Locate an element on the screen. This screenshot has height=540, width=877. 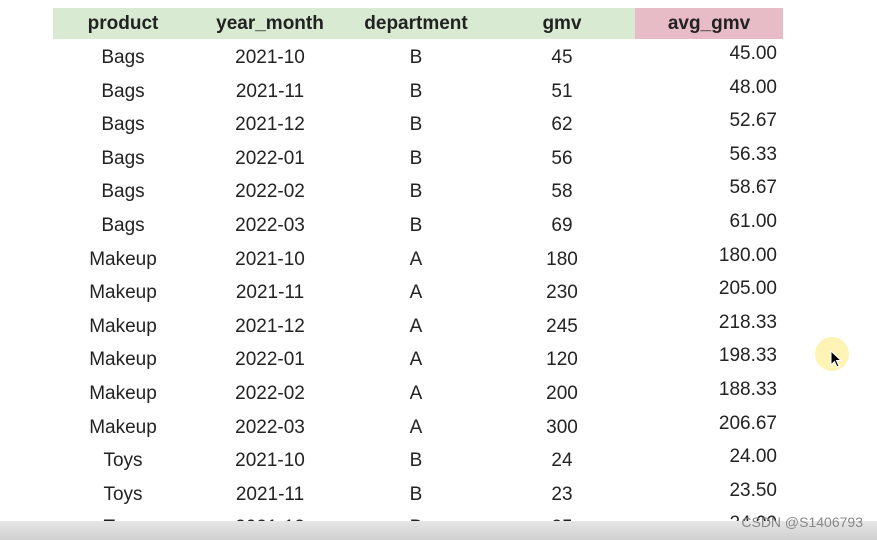
gmv-cell: 230 is located at coordinates (562, 293).